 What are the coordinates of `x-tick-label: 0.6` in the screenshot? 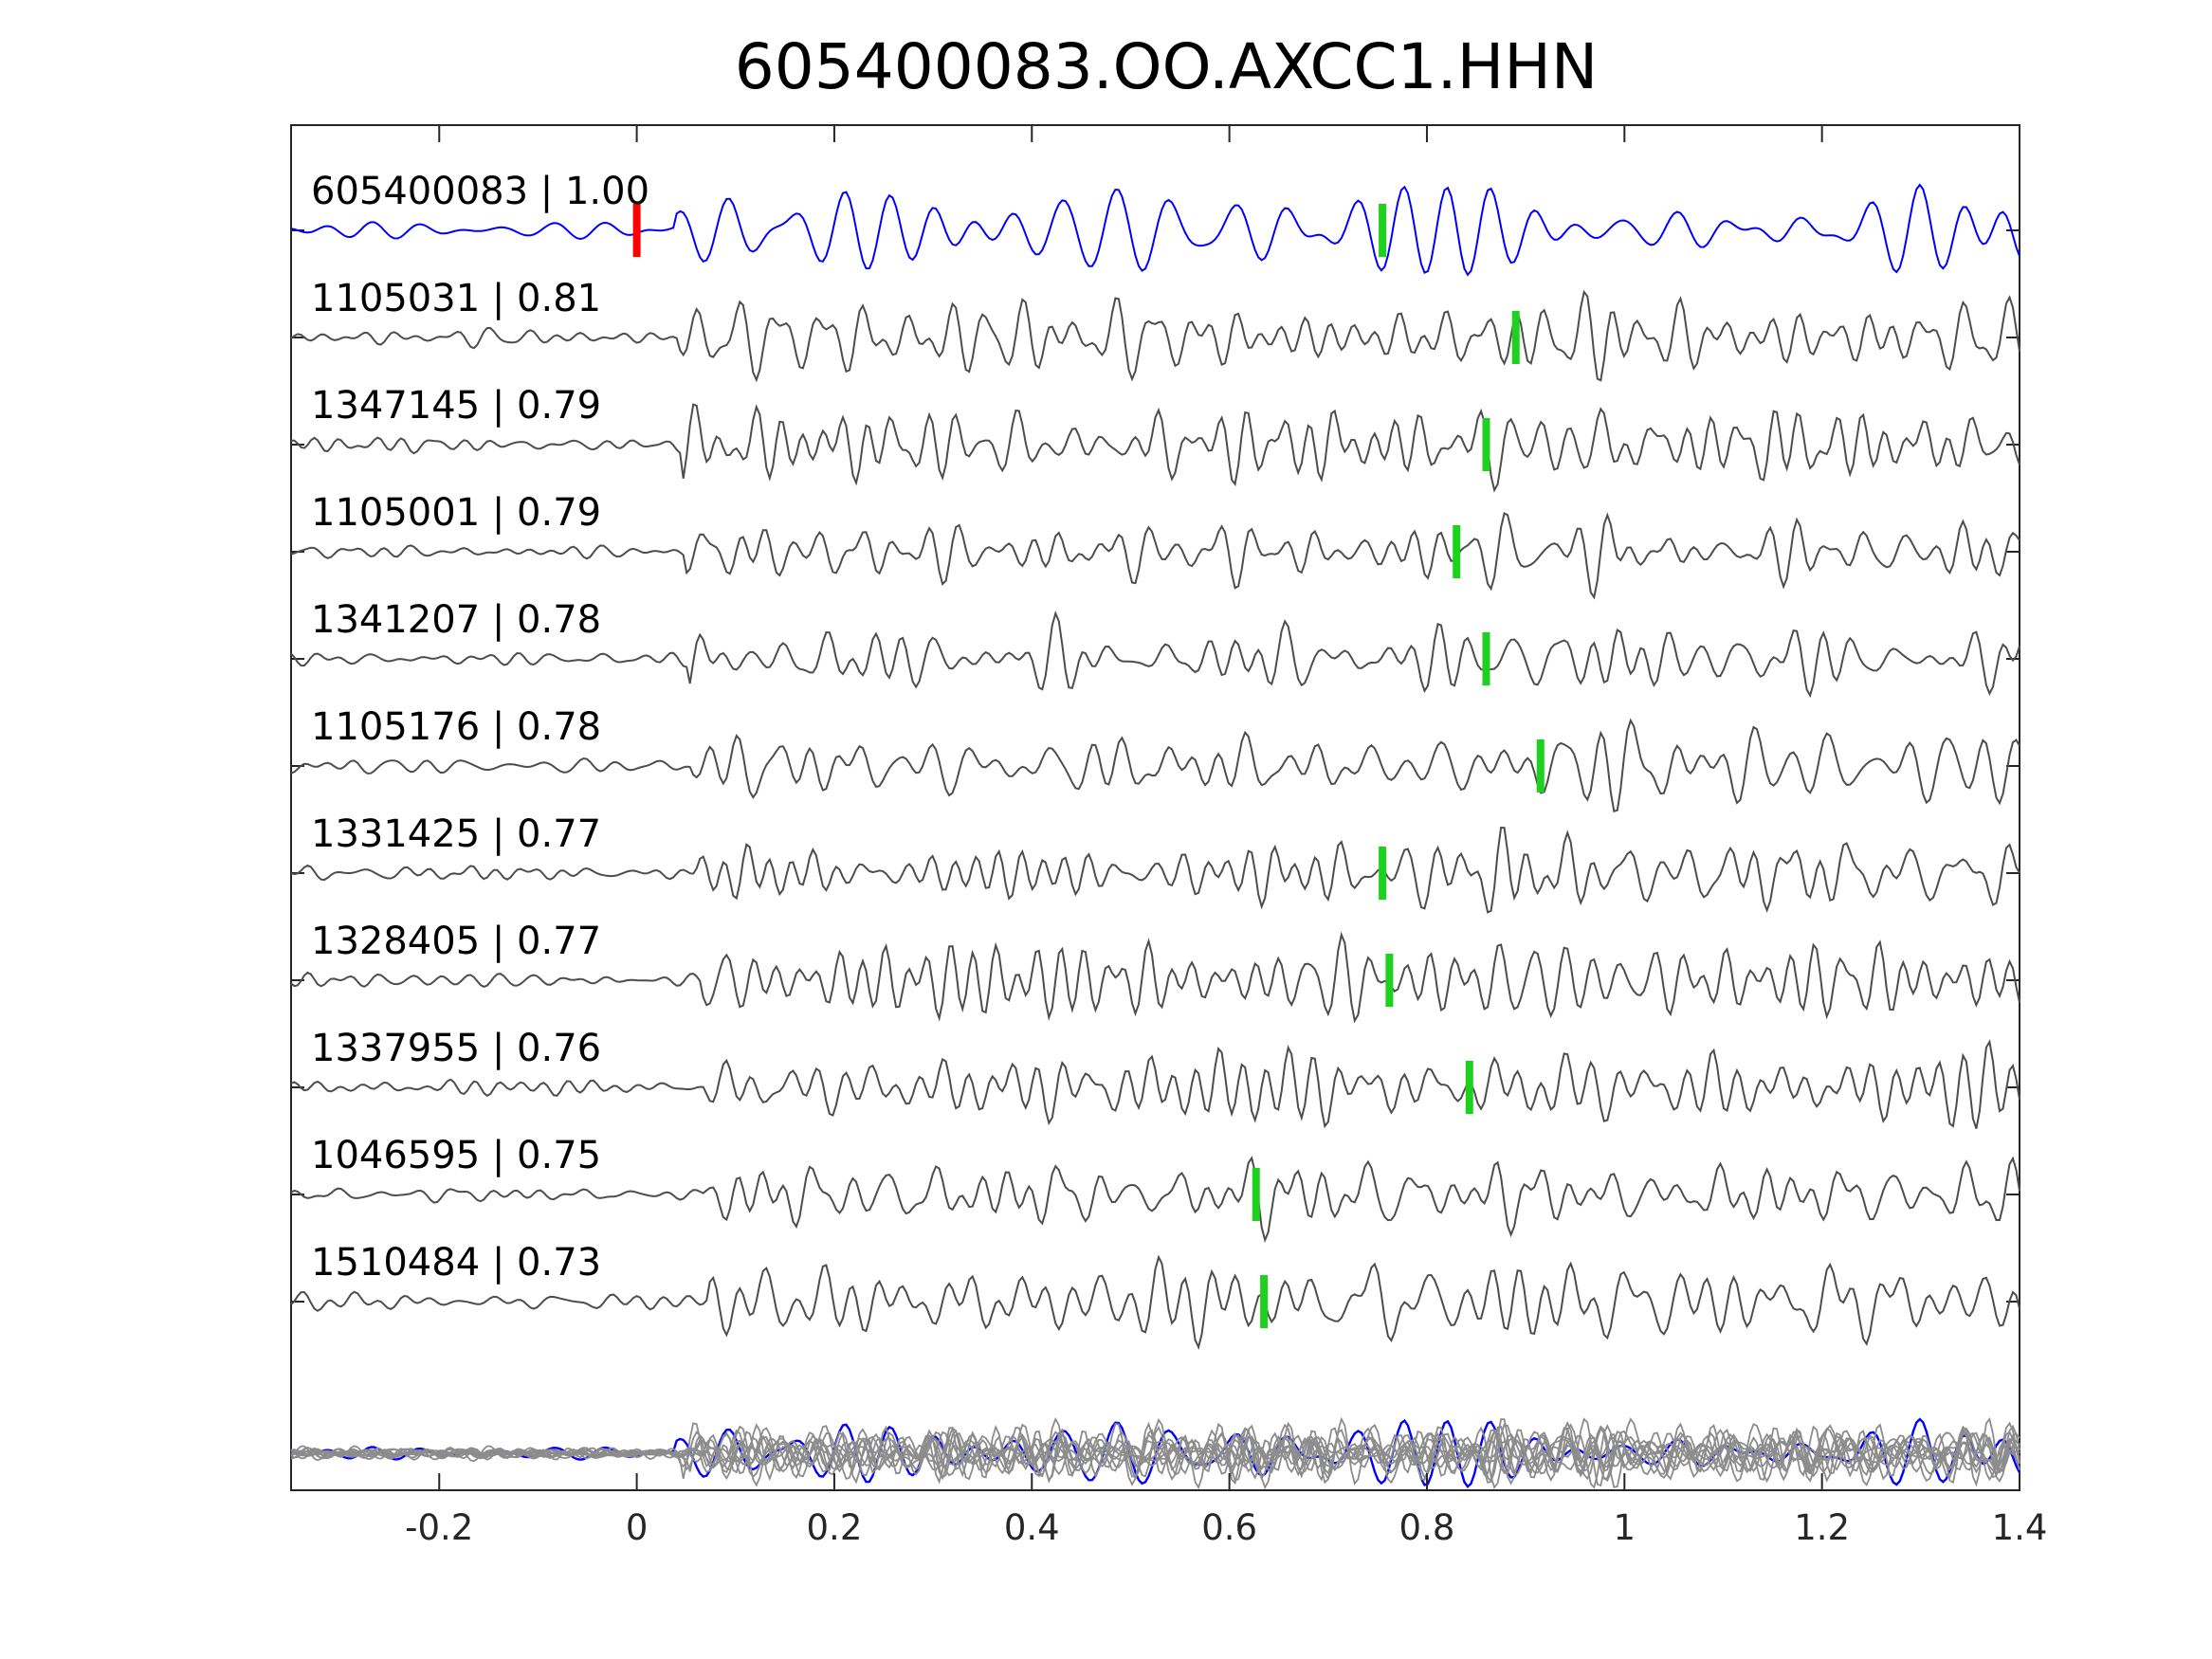 It's located at (1229, 1527).